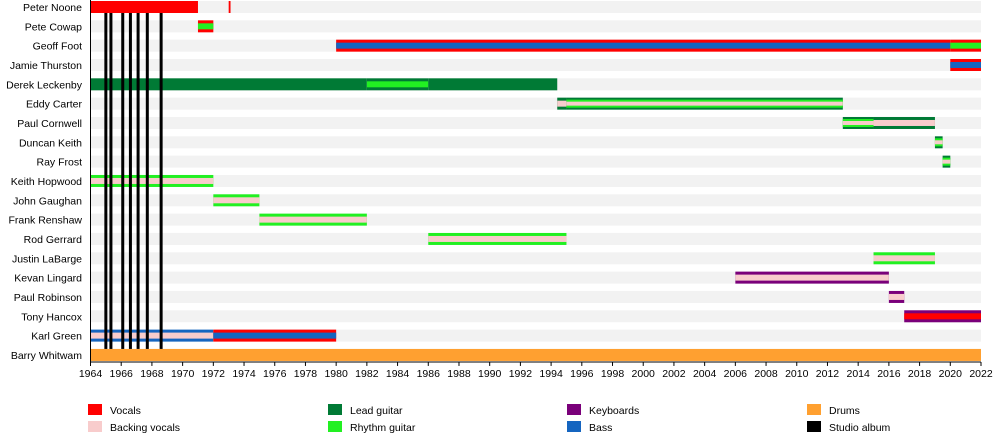 The image size is (1000, 440). What do you see at coordinates (214, 374) in the screenshot?
I see `x-tick-label: 1972` at bounding box center [214, 374].